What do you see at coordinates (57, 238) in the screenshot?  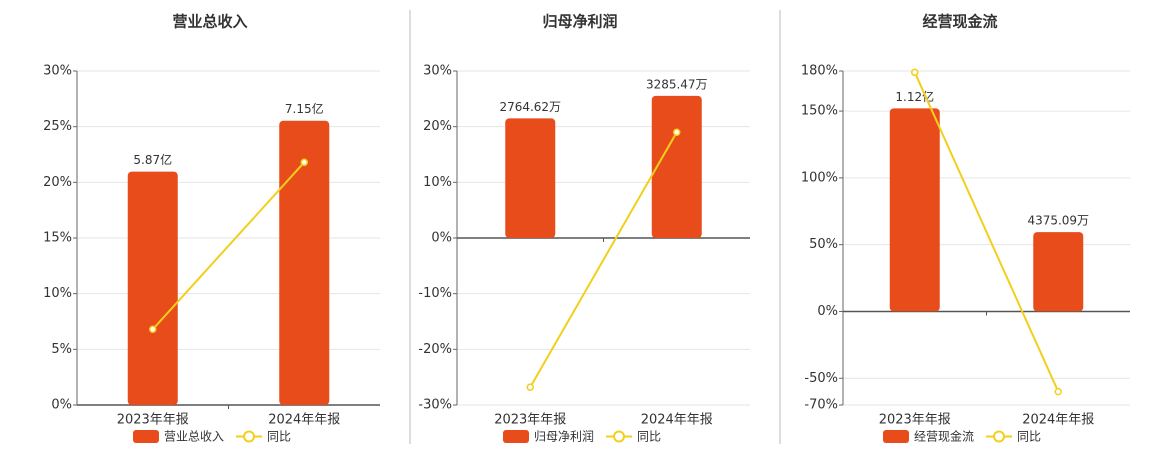 I see `y-tick-label: 15%` at bounding box center [57, 238].